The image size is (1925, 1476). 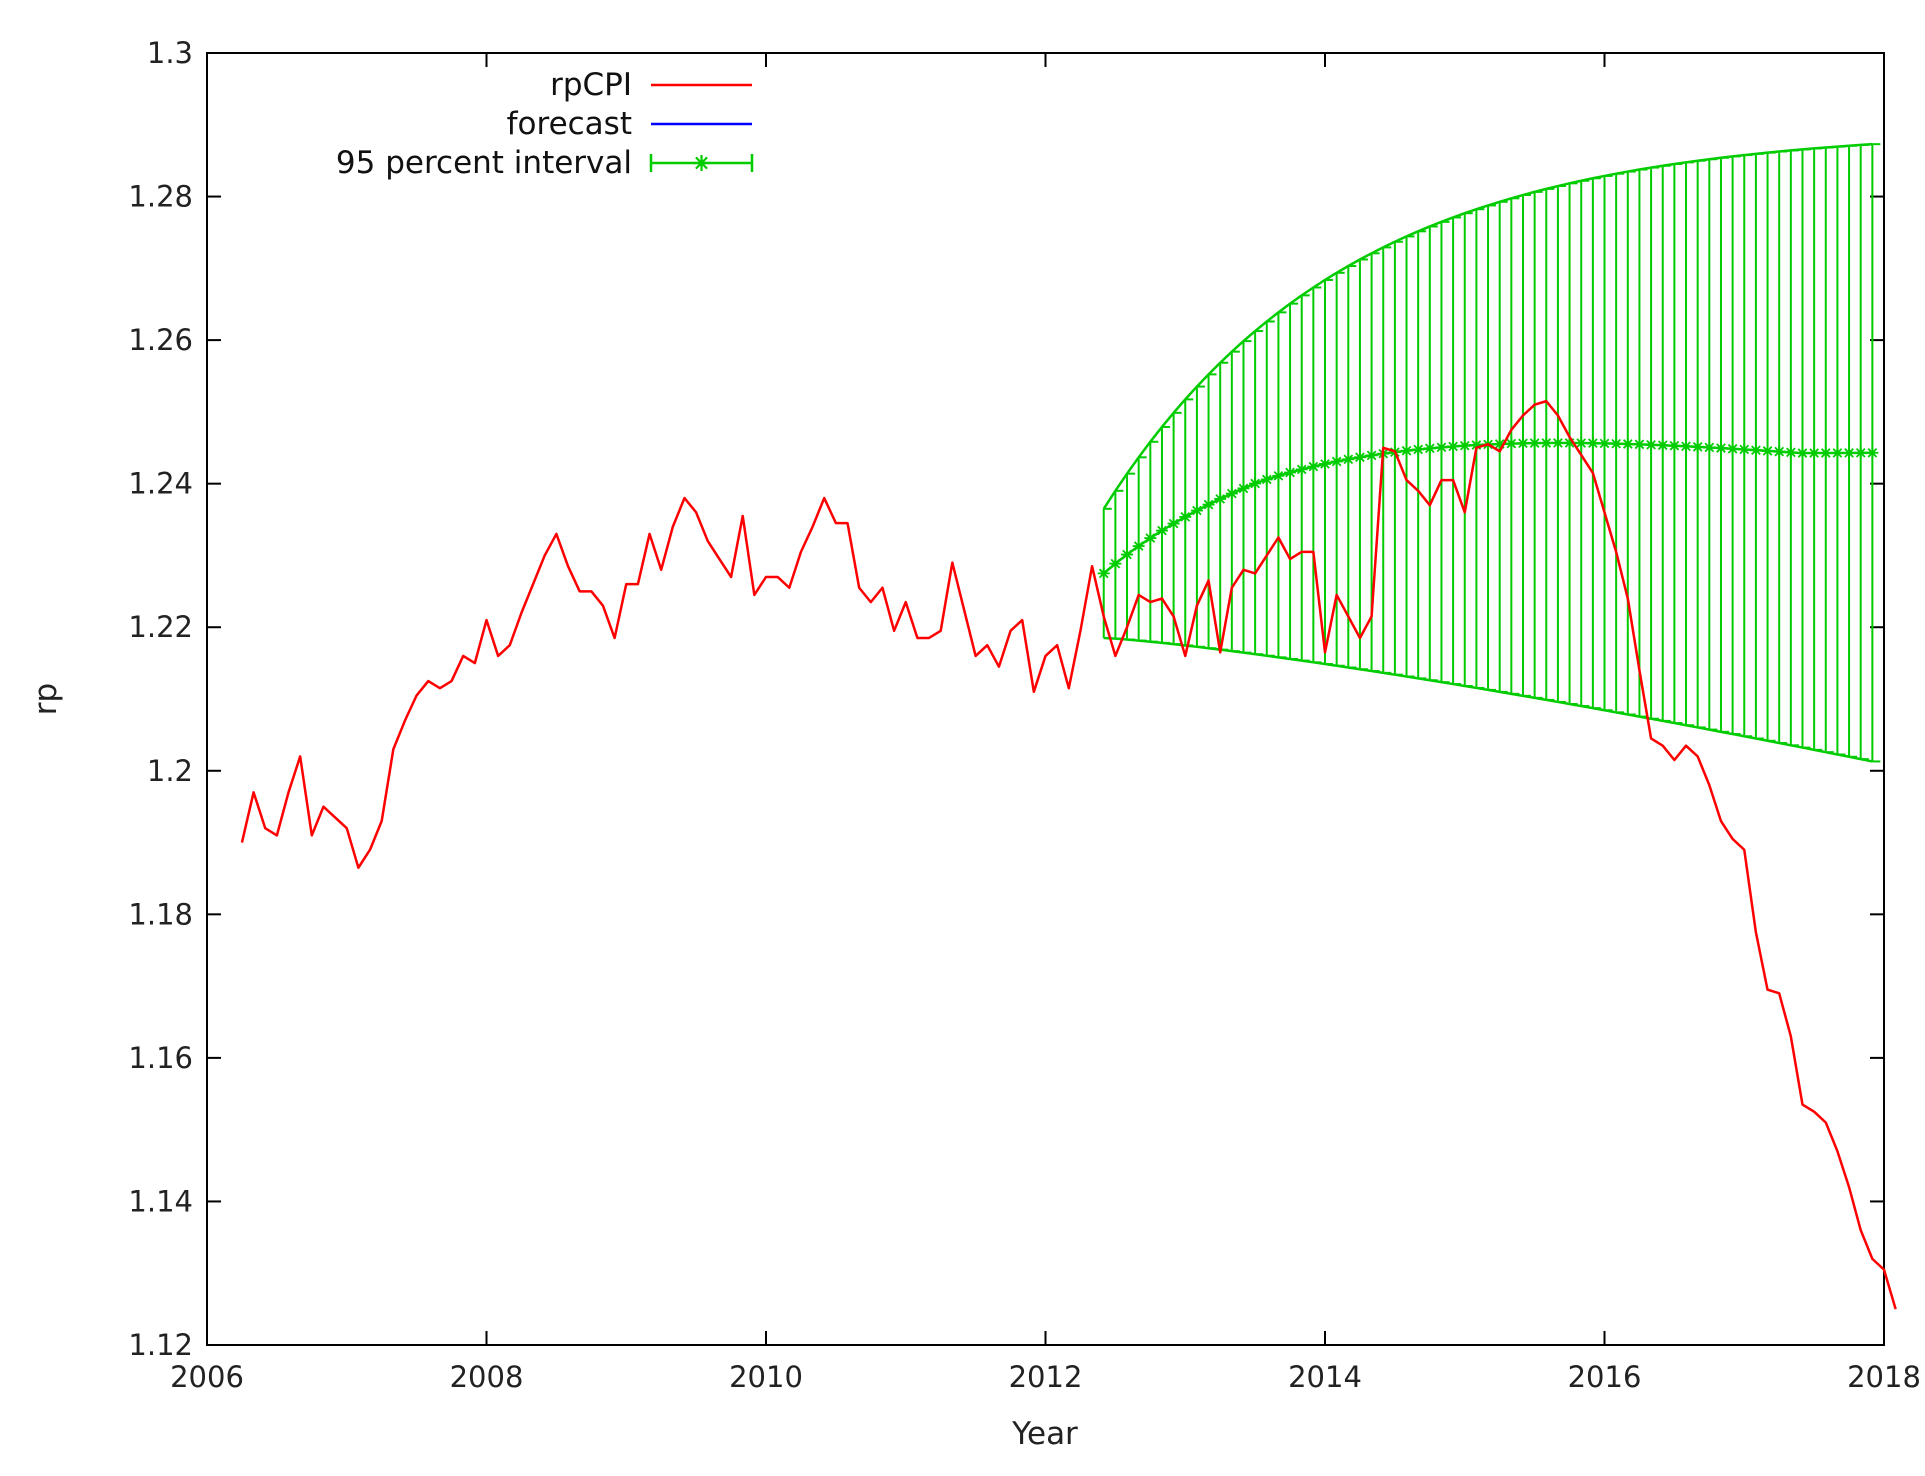 I want to click on legend-label: rpCPI, so click(x=591, y=85).